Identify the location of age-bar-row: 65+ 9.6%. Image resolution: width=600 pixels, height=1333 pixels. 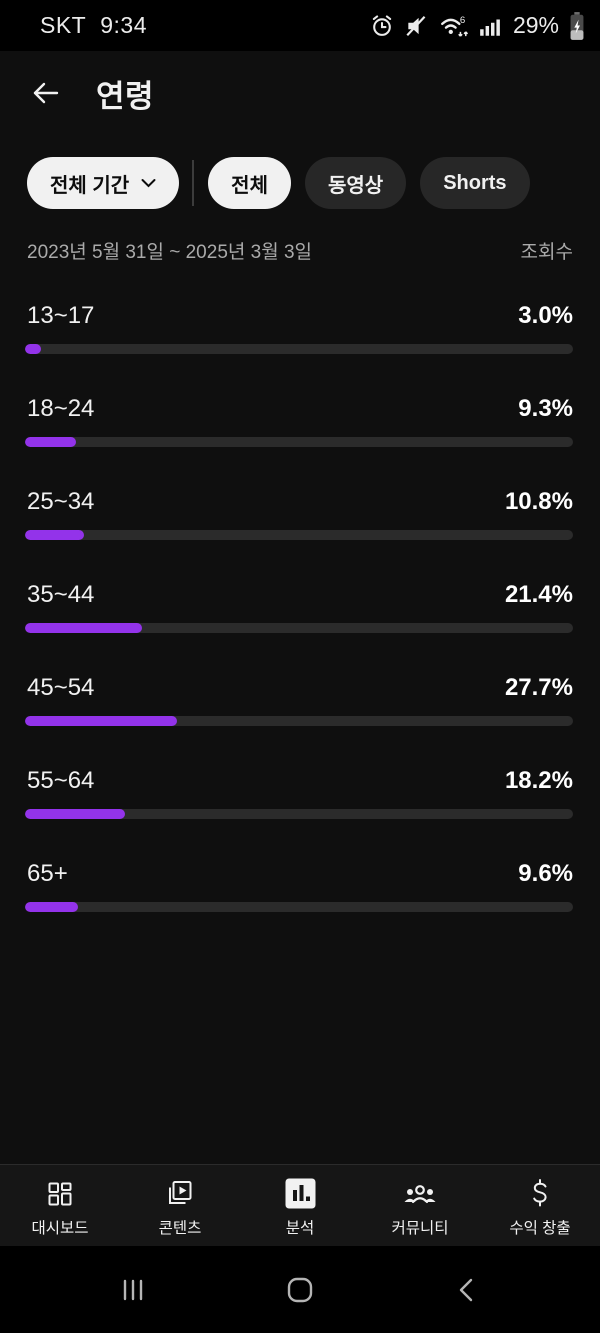
(299, 906).